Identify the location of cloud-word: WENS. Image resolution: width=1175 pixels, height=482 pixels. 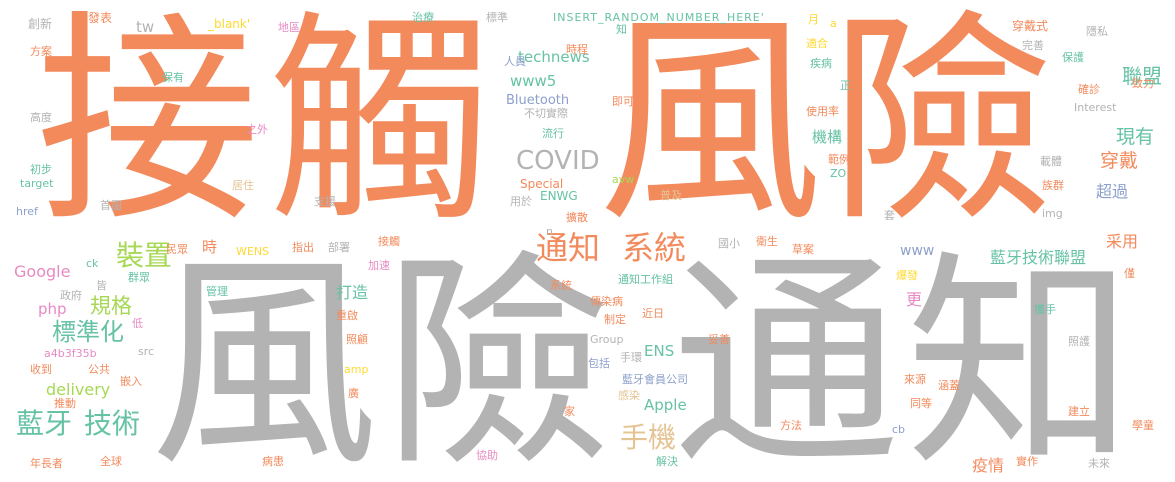
(253, 251).